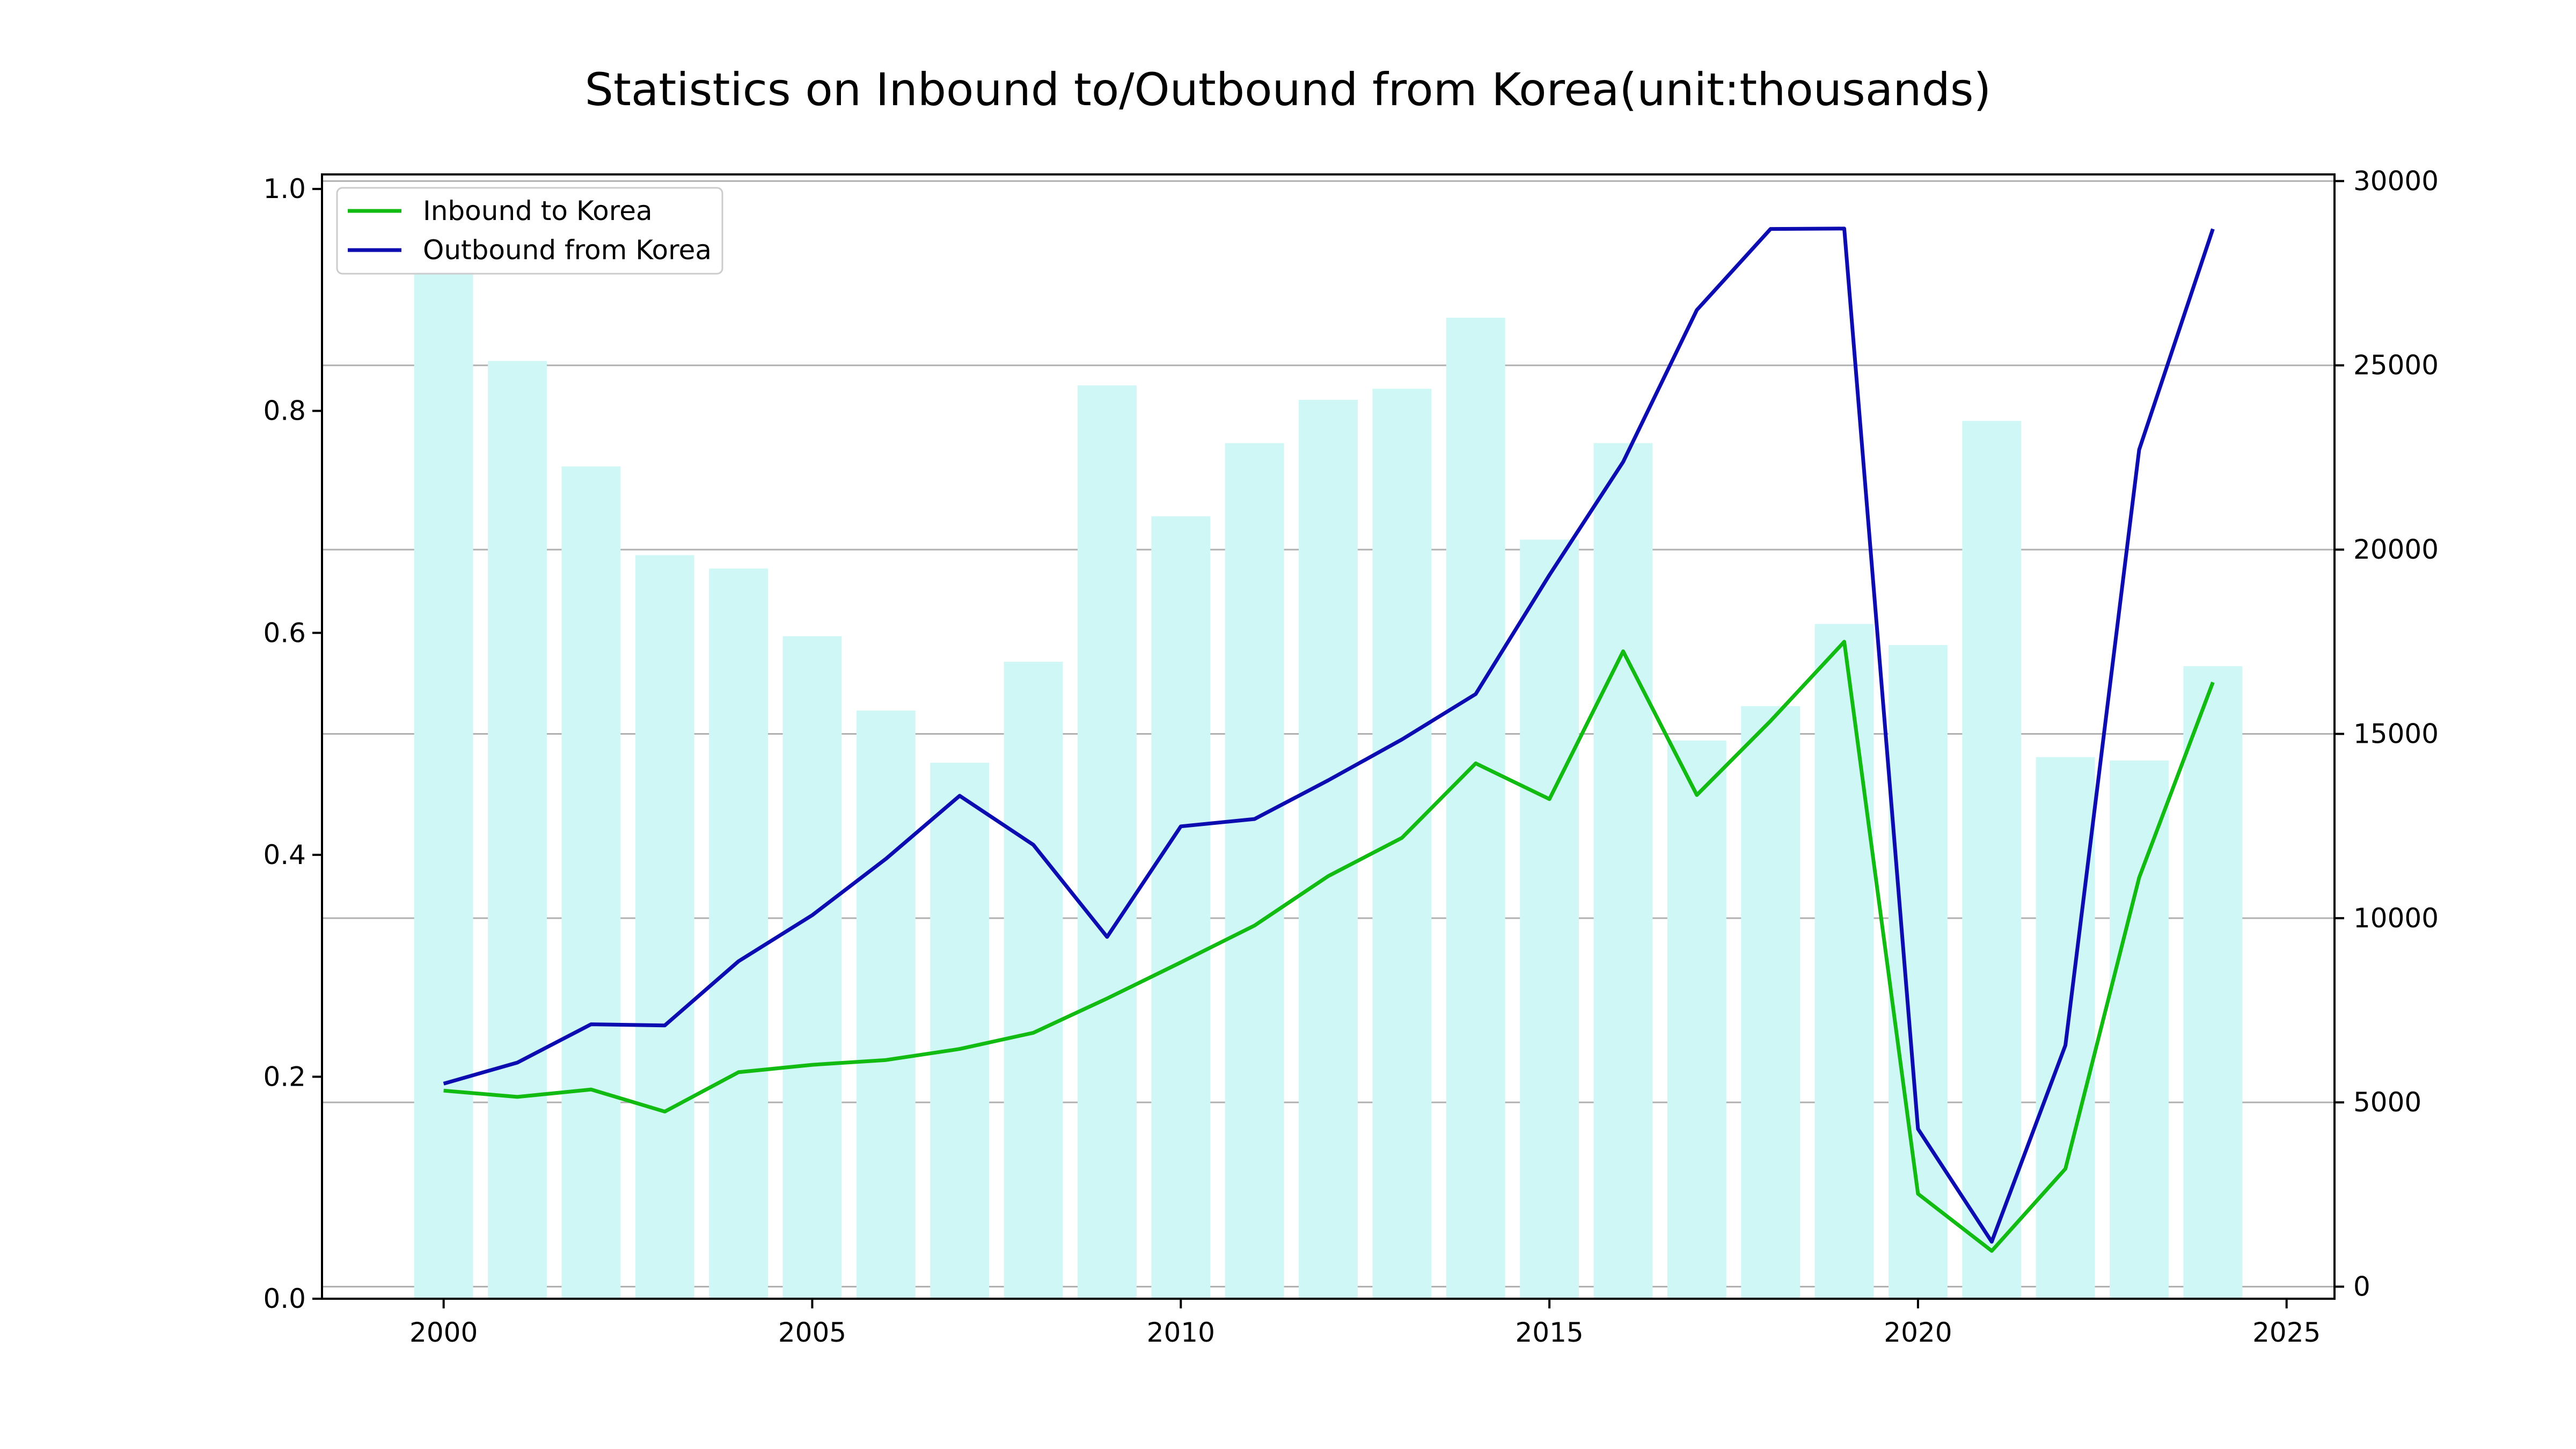 This screenshot has width=2576, height=1449. I want to click on y-right-tick-label: 25000, so click(2396, 365).